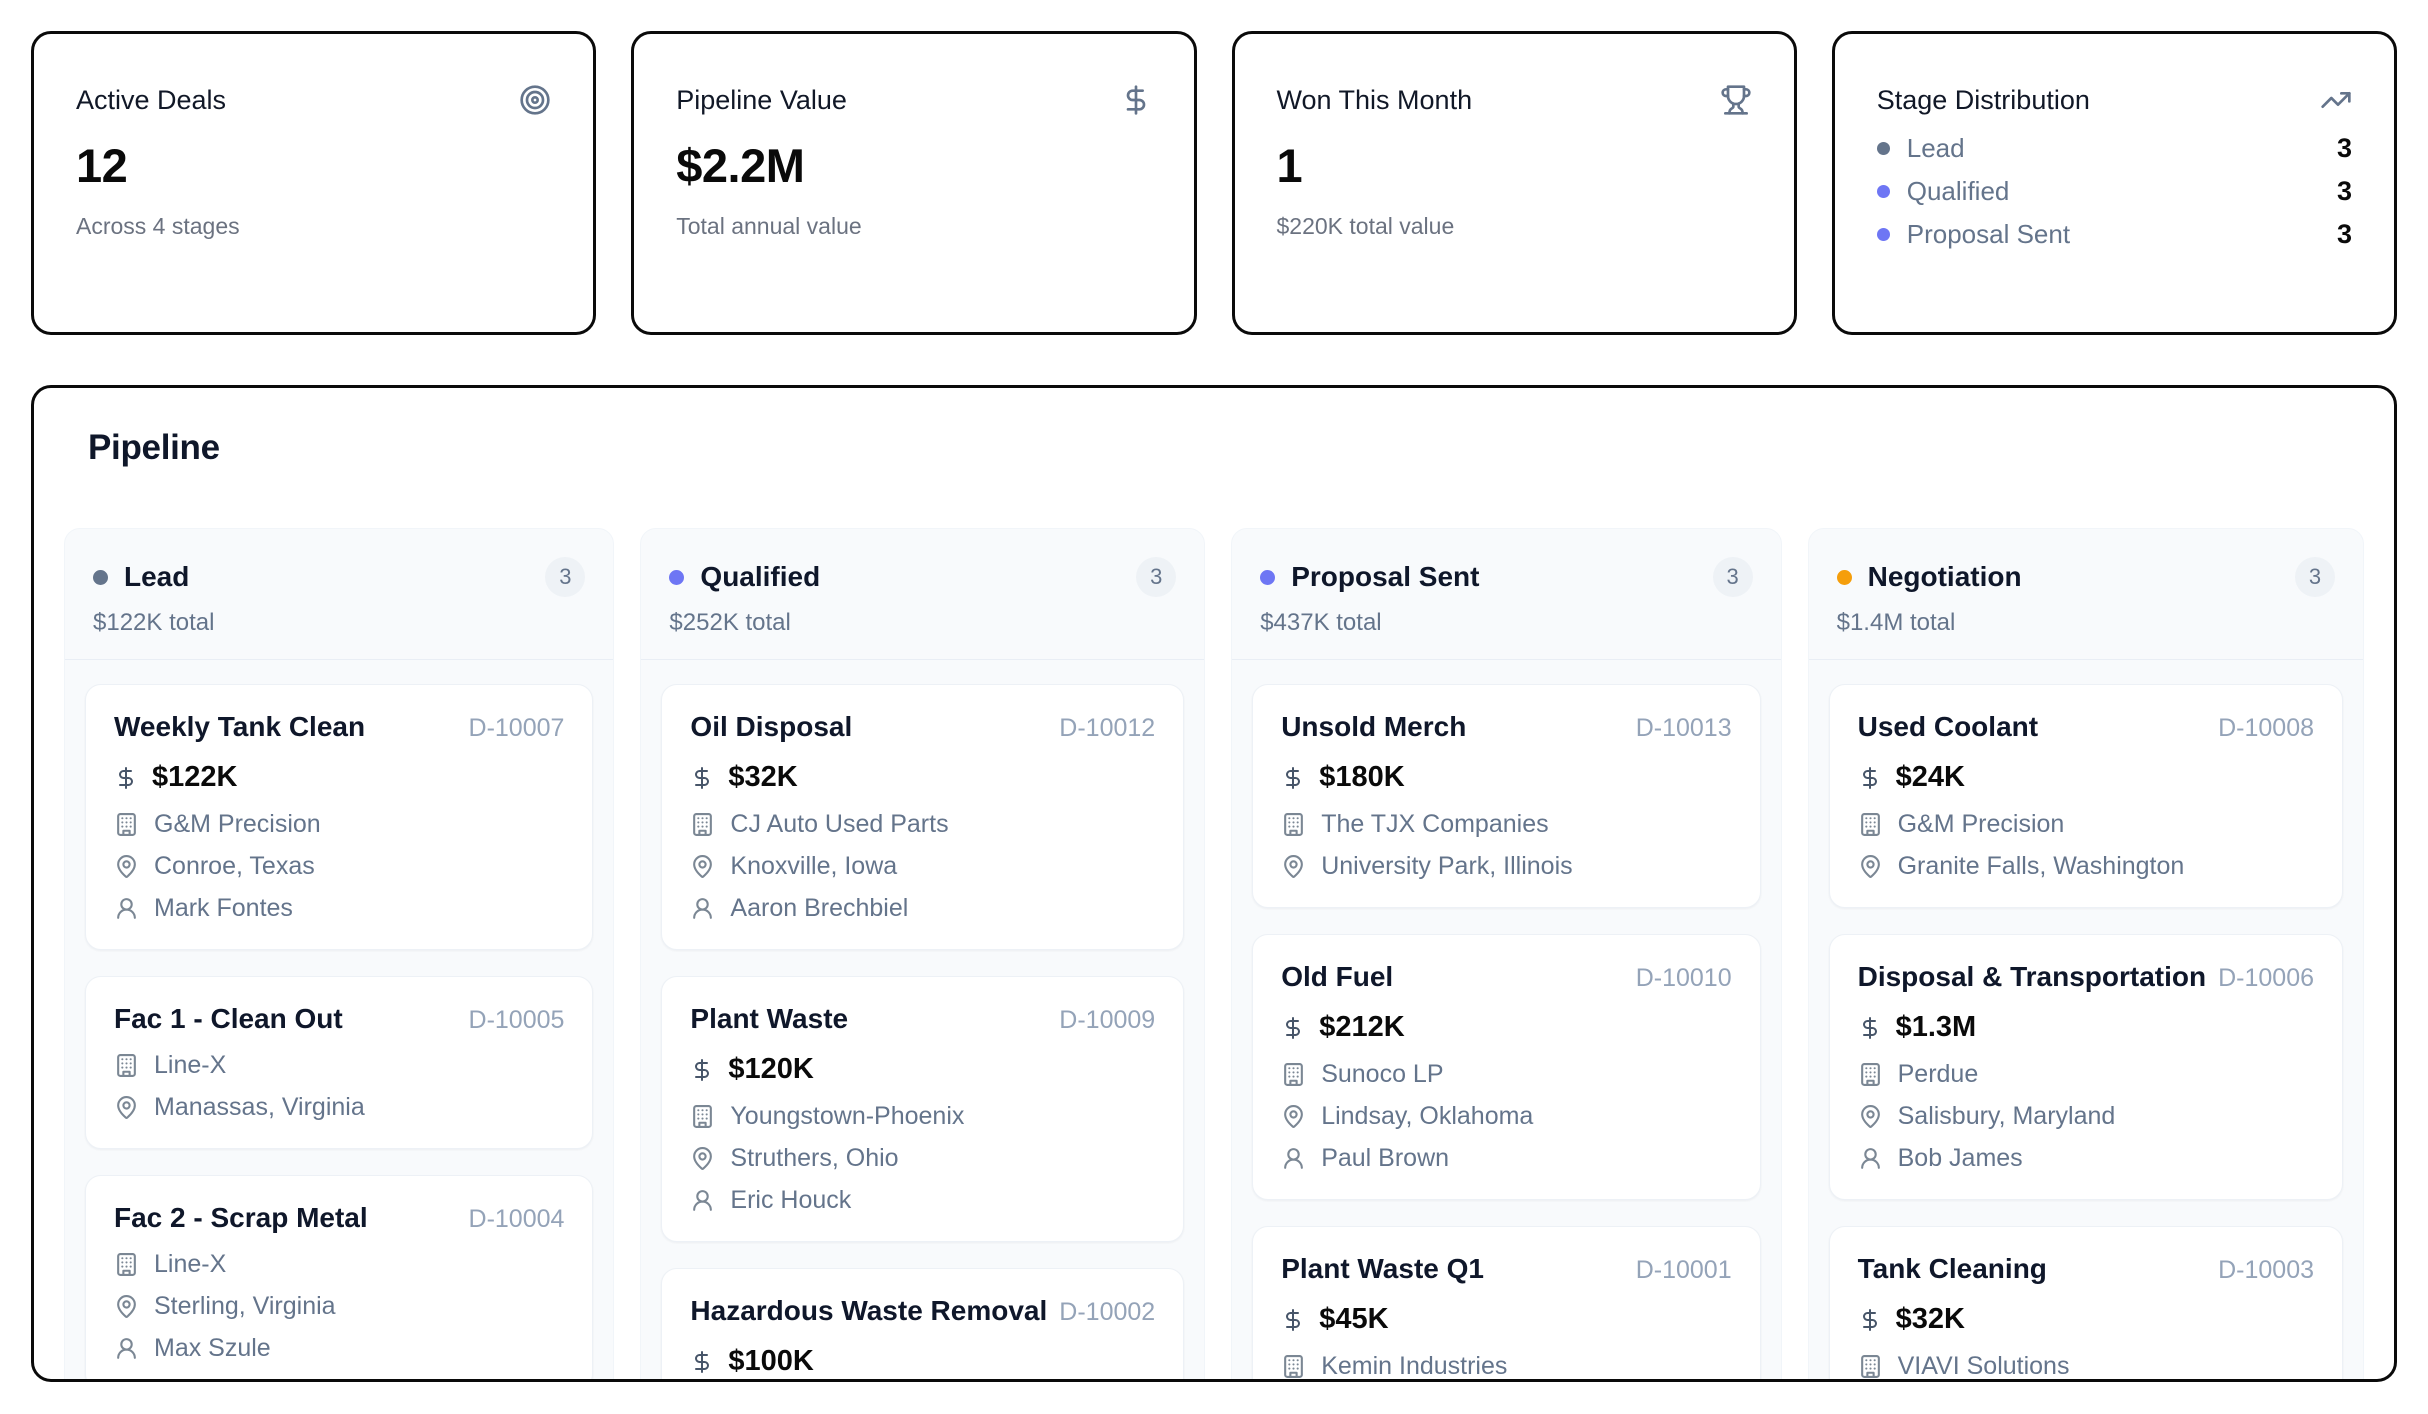  What do you see at coordinates (1365, 226) in the screenshot?
I see `stat-sub: $220K total value` at bounding box center [1365, 226].